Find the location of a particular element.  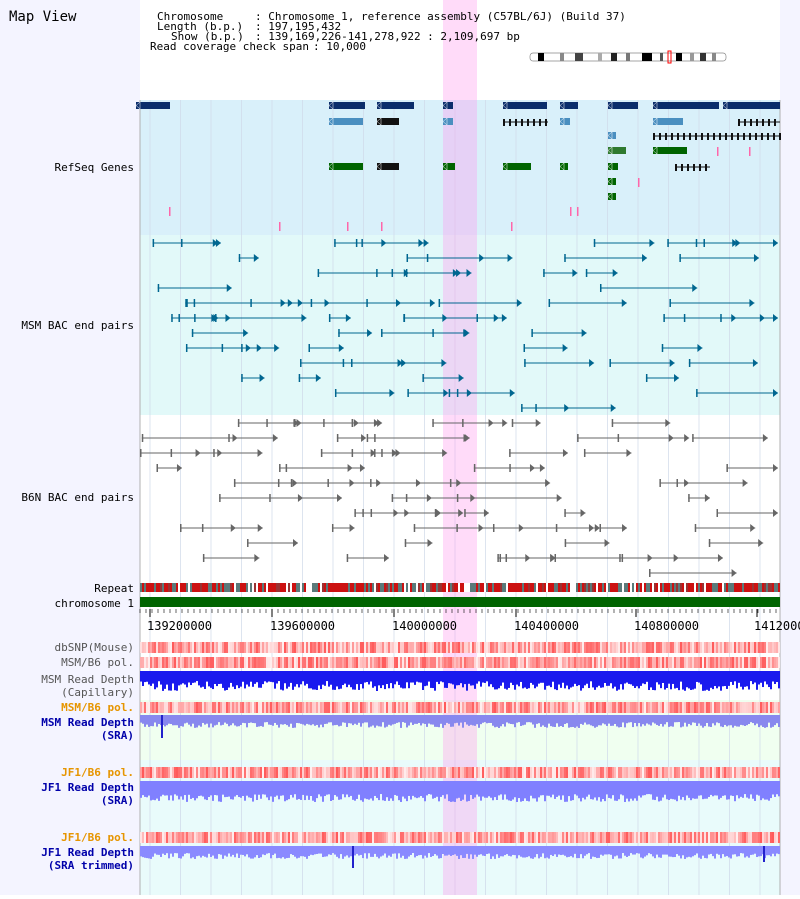

ruler-tick-label: 141200000 is located at coordinates (777, 626).